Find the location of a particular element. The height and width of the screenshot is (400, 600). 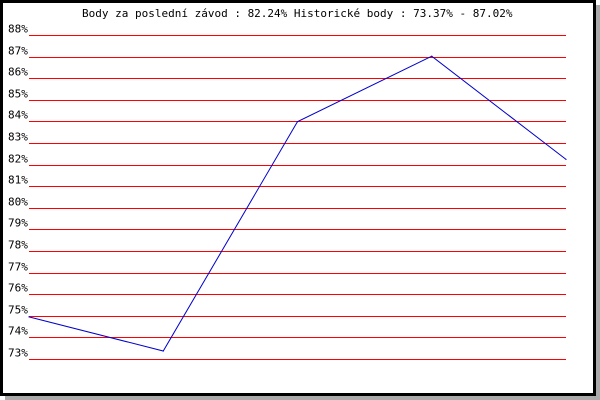

y-tick-label: 82% is located at coordinates (18, 159).